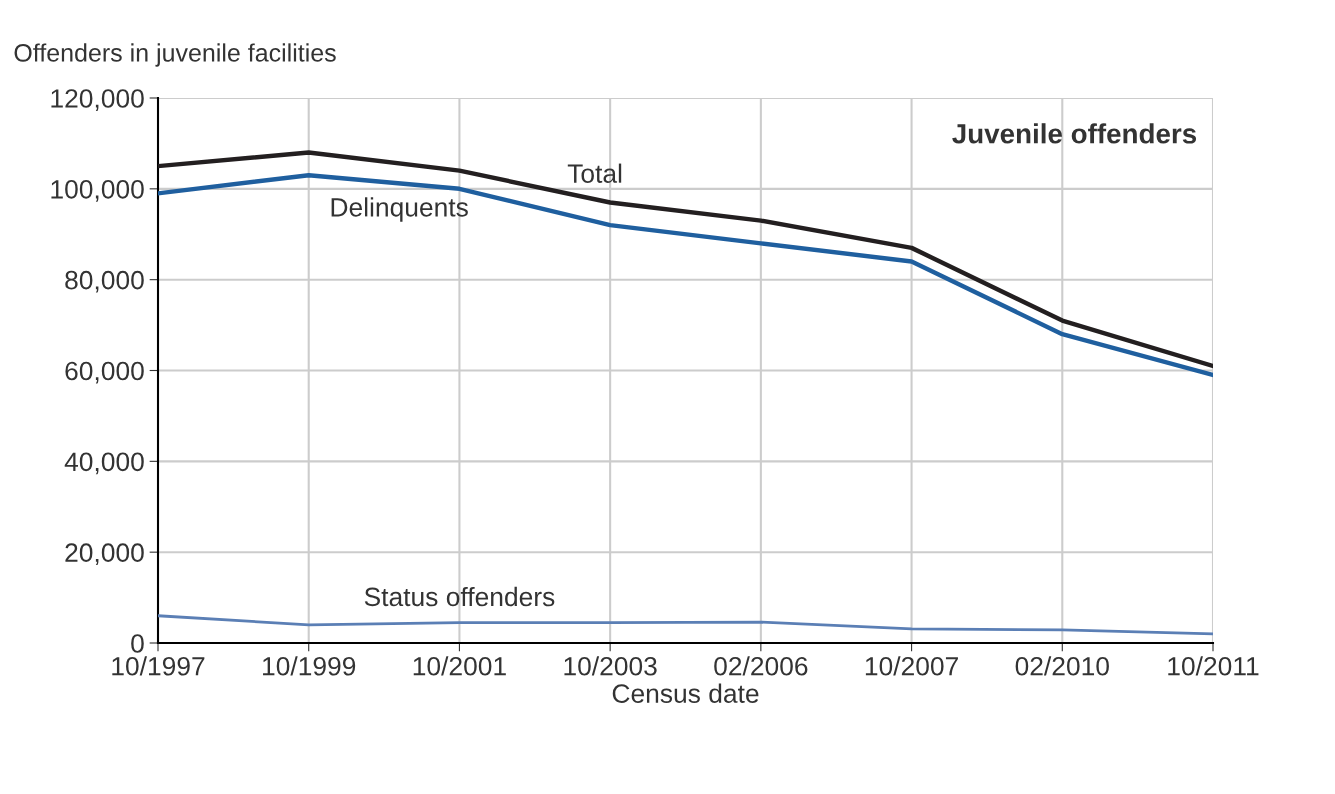 The width and height of the screenshot is (1335, 794). What do you see at coordinates (399, 209) in the screenshot?
I see `series-label: Delinquents` at bounding box center [399, 209].